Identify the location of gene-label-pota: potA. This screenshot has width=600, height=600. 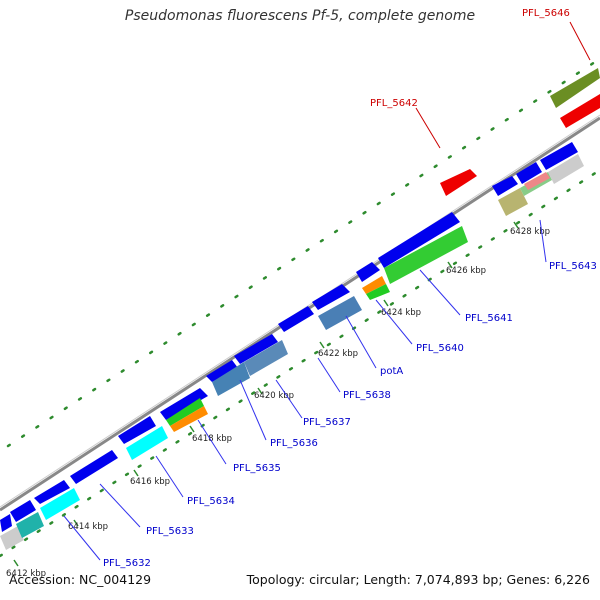
(391, 371).